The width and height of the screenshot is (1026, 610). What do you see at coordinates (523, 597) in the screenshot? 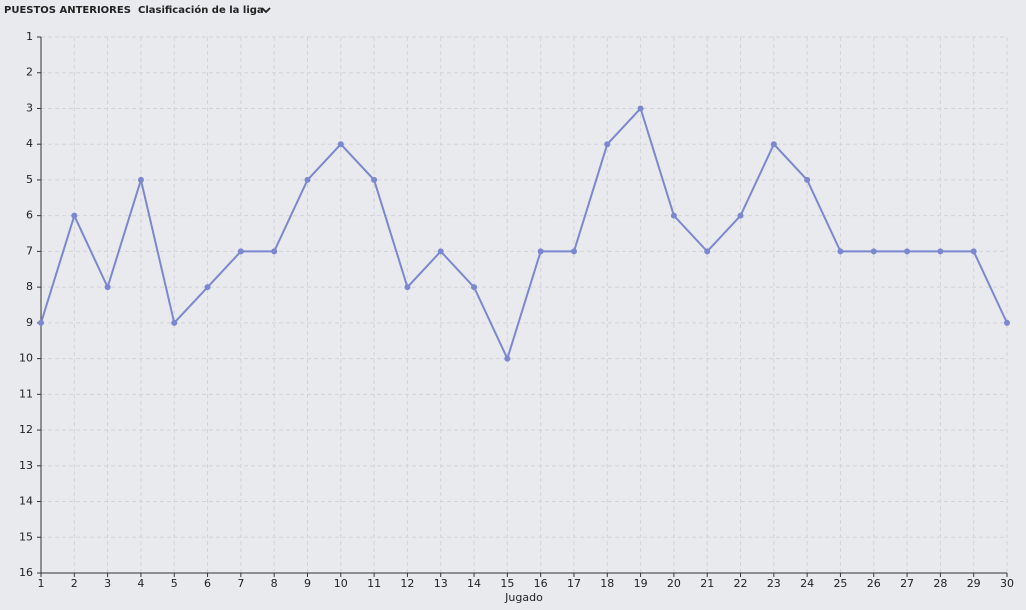
I see `x-axis-label: Jugado` at bounding box center [523, 597].